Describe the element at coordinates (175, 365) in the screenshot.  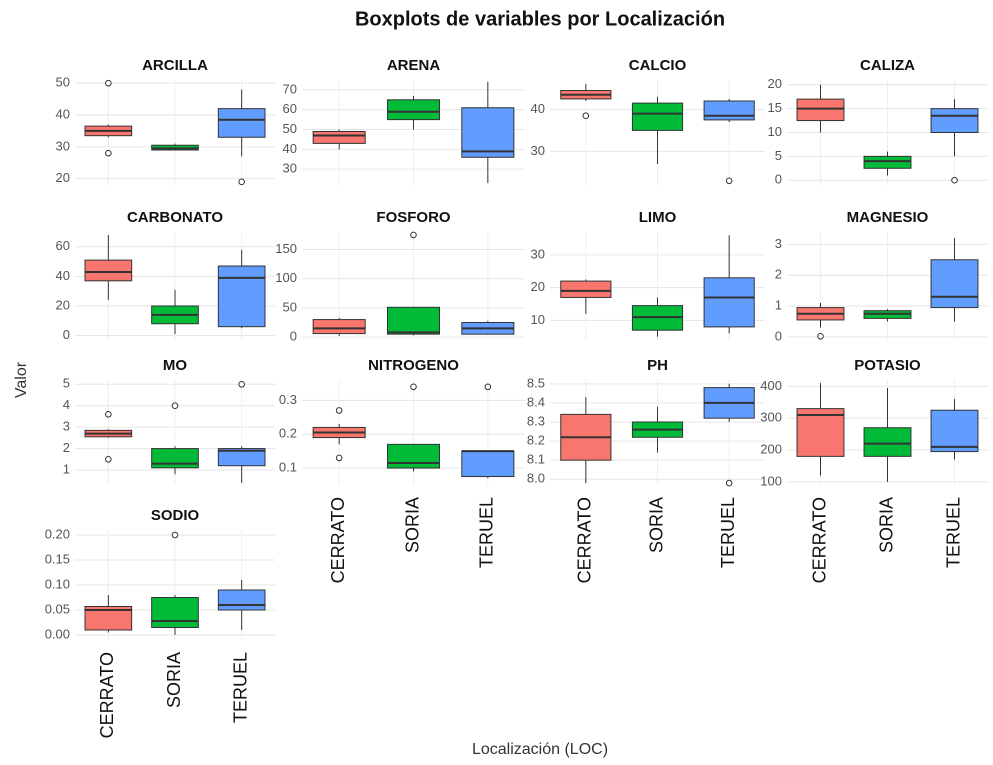
I see `panel-title: MO` at that location.